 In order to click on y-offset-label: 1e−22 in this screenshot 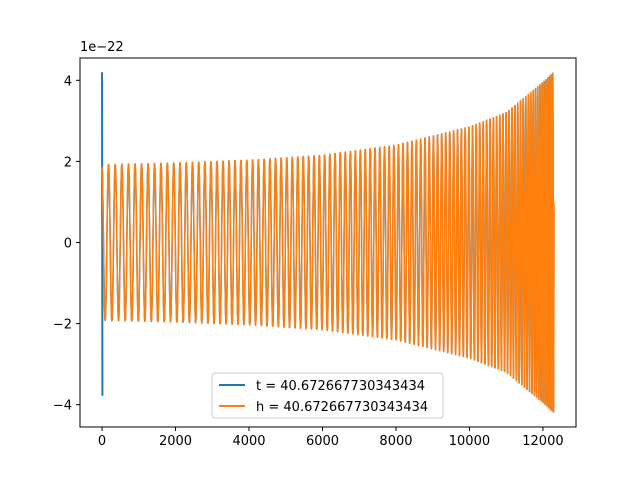, I will do `click(102, 47)`.